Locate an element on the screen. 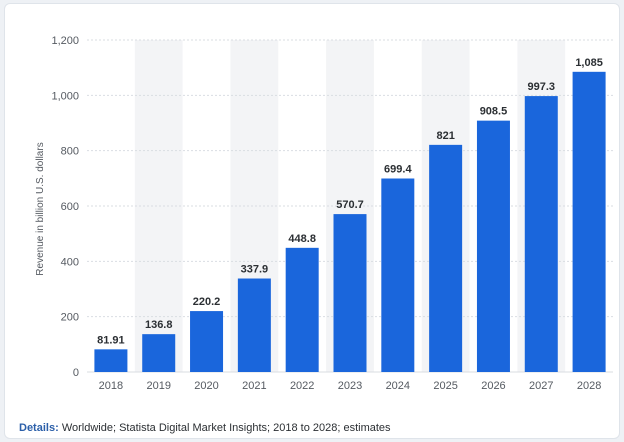 The width and height of the screenshot is (624, 442). bar-value-label: 821 is located at coordinates (445, 136).